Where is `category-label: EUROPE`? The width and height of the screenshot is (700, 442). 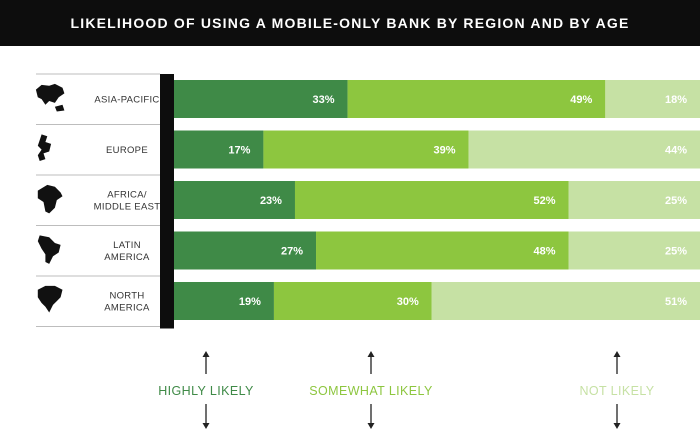 category-label: EUROPE is located at coordinates (127, 150).